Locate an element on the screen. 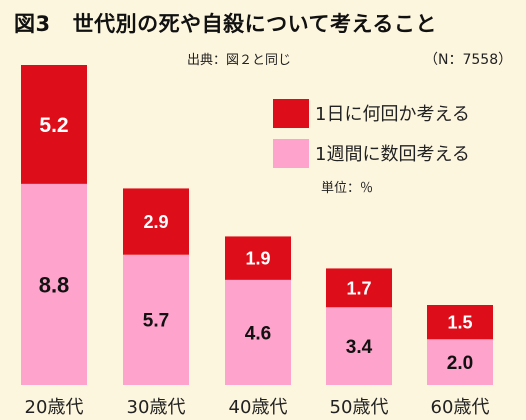  chart-title: 図3 世代別の死や自殺について考えること is located at coordinates (225, 23).